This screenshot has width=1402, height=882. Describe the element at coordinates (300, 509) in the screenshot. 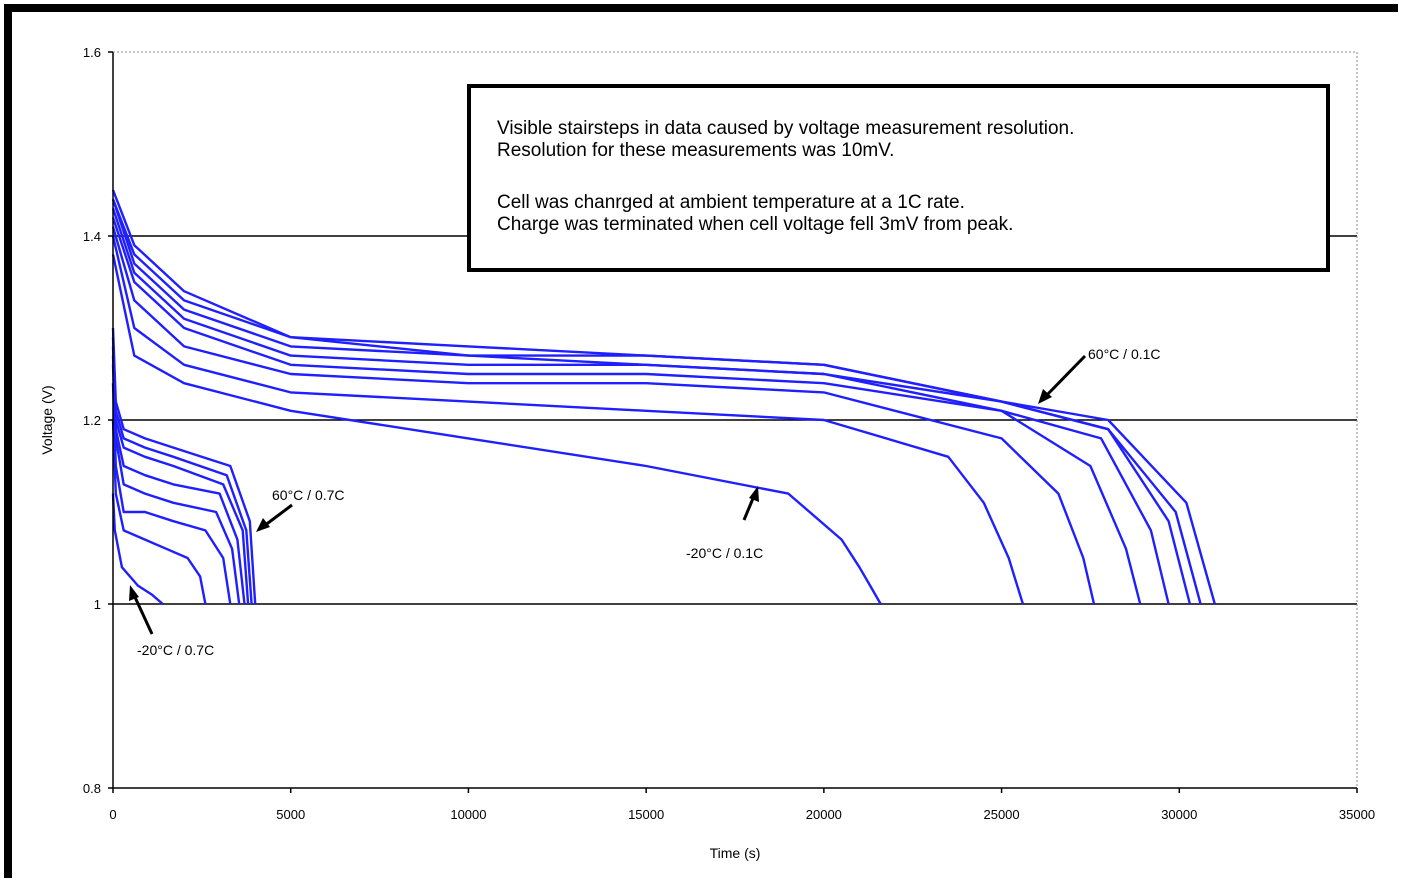

I see `annotation-60c-07c: 60°C / 0.7C` at that location.